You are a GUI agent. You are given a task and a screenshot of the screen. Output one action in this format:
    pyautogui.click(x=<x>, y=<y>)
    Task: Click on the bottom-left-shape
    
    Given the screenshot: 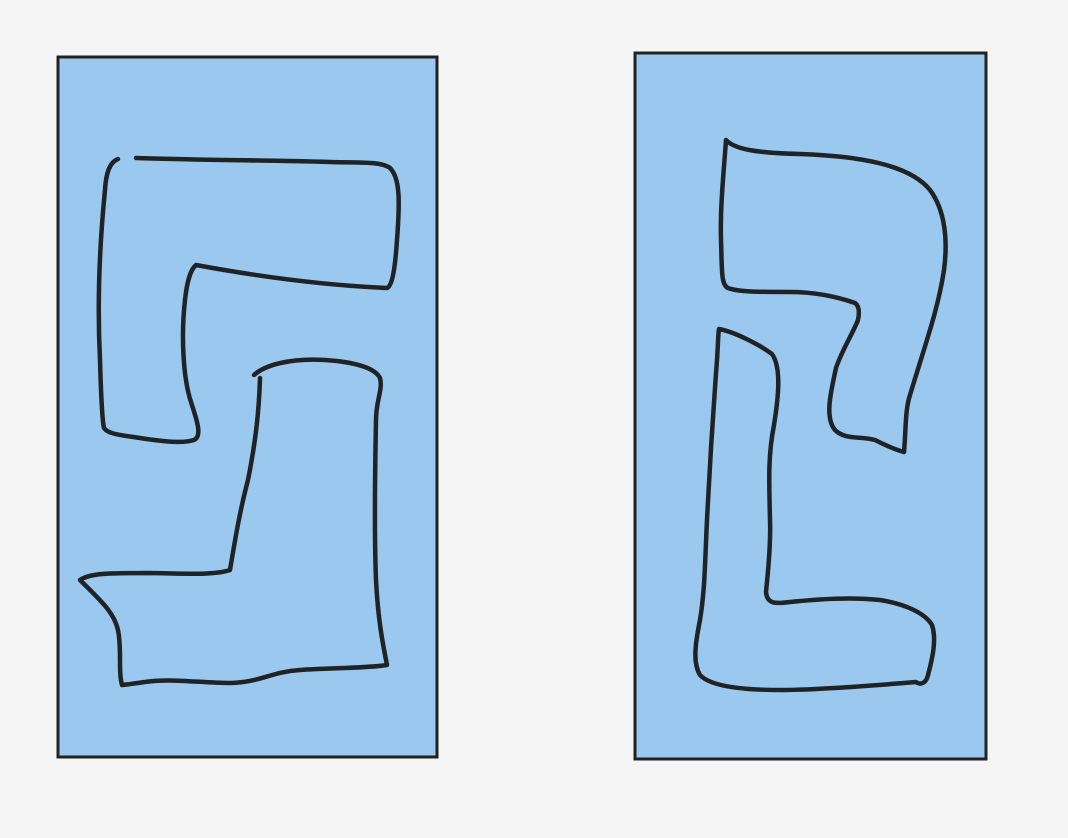 What is the action you would take?
    pyautogui.click(x=233, y=522)
    